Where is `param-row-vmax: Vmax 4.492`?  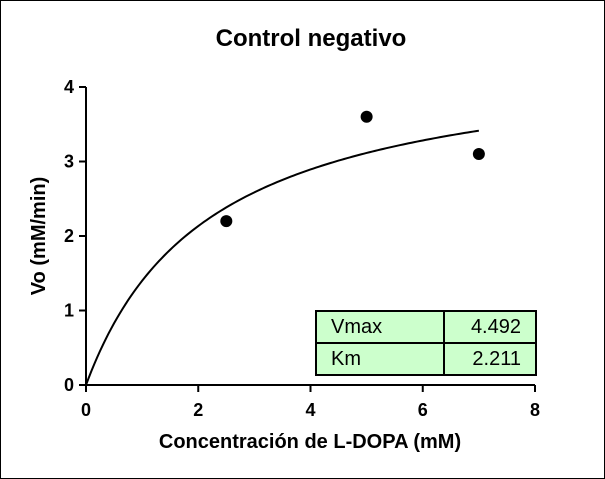 param-row-vmax: Vmax 4.492 is located at coordinates (426, 327).